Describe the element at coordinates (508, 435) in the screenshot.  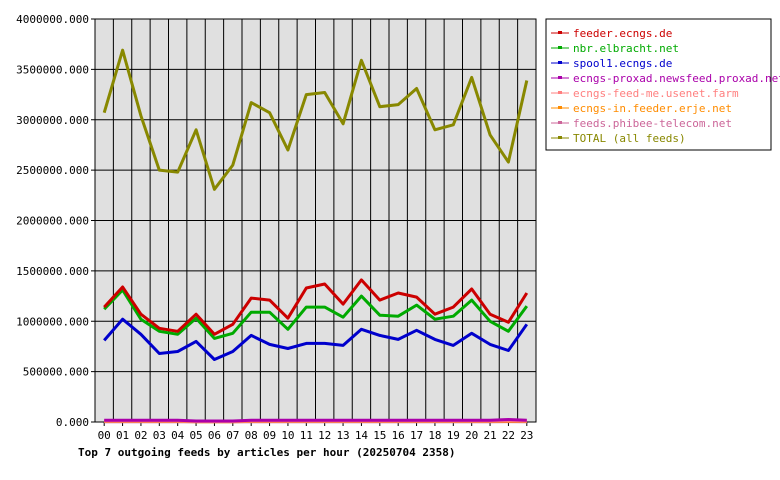
I see `x-tick-label: 22` at that location.